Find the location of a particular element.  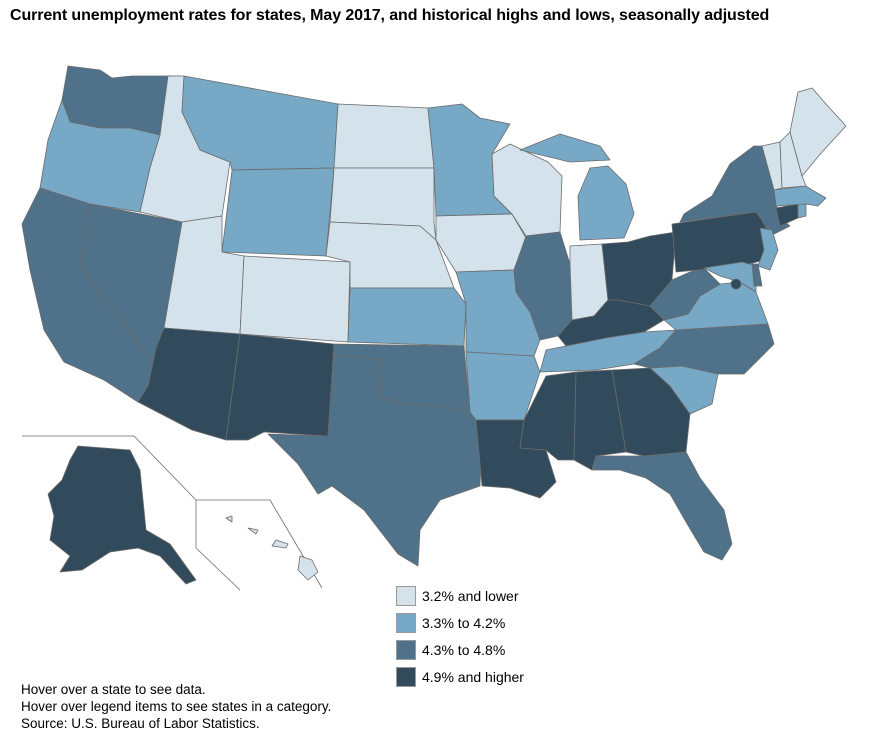

state-wyoming is located at coordinates (278, 212).